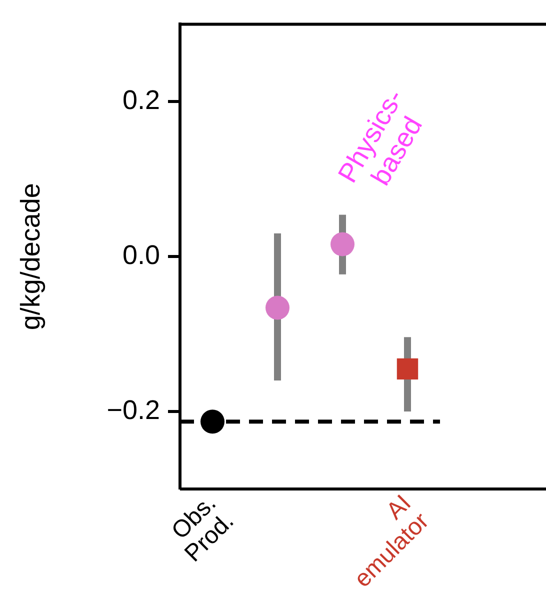  What do you see at coordinates (133, 409) in the screenshot?
I see `y-tick-label: −0.2` at bounding box center [133, 409].